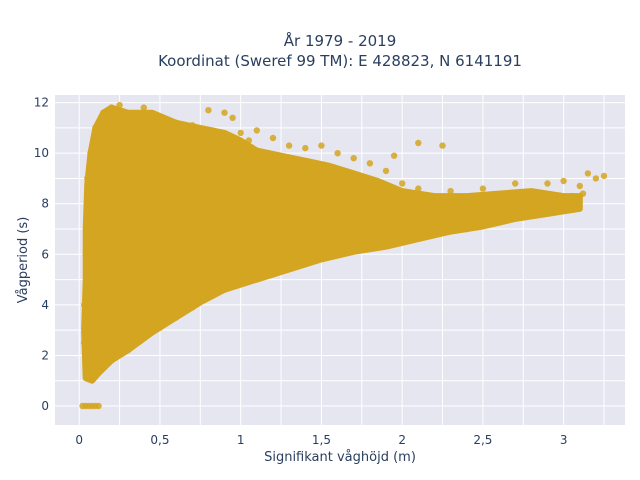  Describe the element at coordinates (45, 254) in the screenshot. I see `y-tick-label: 6` at that location.